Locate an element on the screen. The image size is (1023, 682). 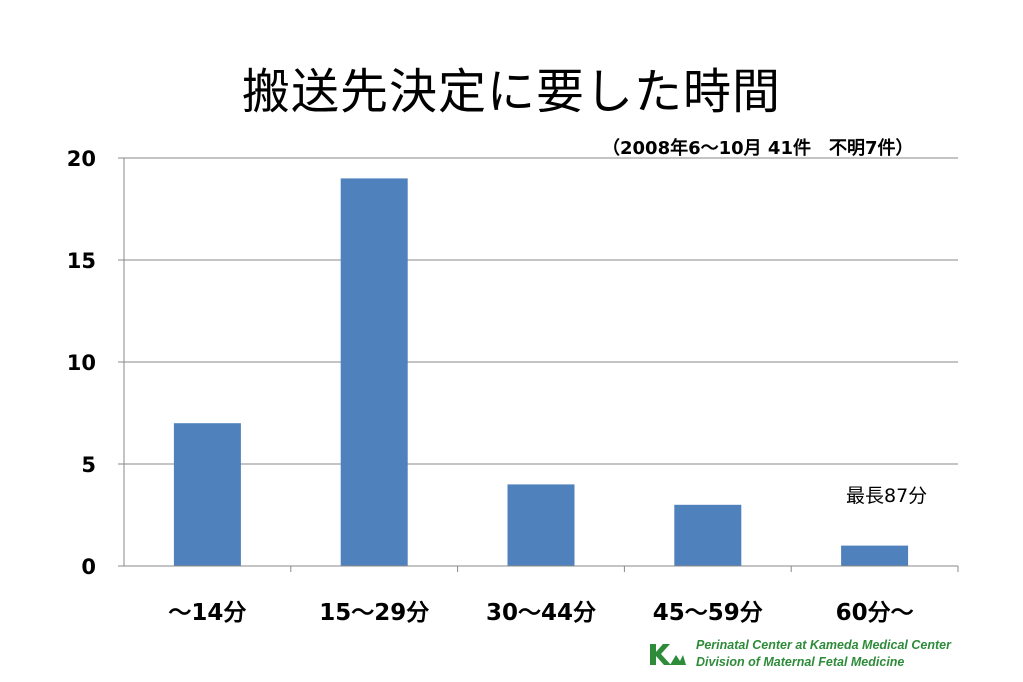
x-tick-label: 30～44分 is located at coordinates (541, 613).